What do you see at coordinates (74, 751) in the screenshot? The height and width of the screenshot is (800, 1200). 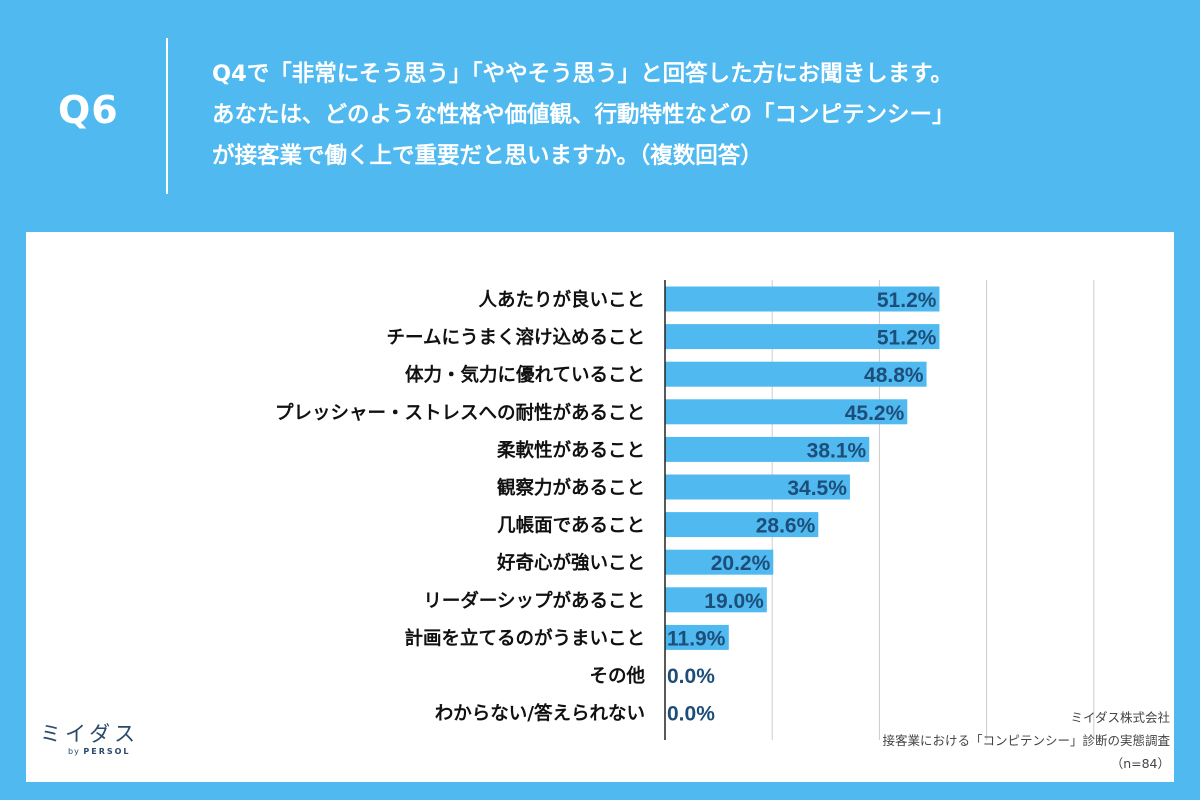 I see `logo-by: by` at bounding box center [74, 751].